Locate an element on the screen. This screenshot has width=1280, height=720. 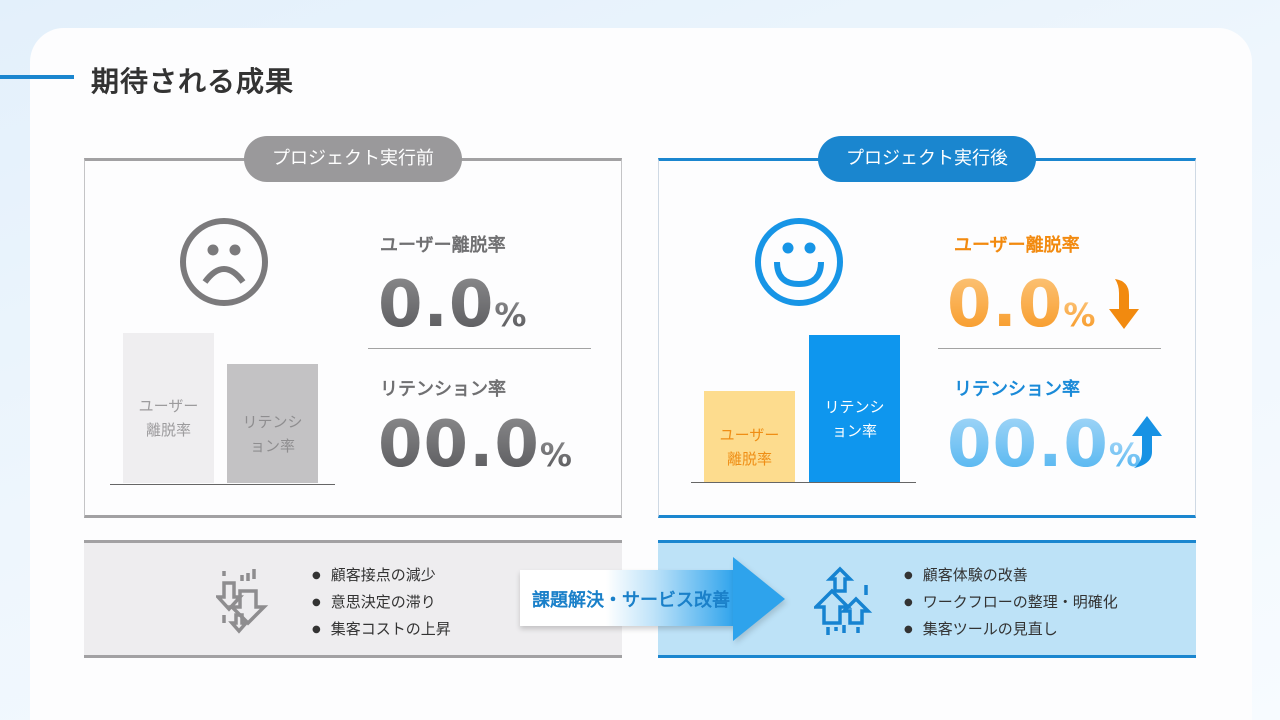
list-item: 集客コストの上昇 is located at coordinates (381, 630).